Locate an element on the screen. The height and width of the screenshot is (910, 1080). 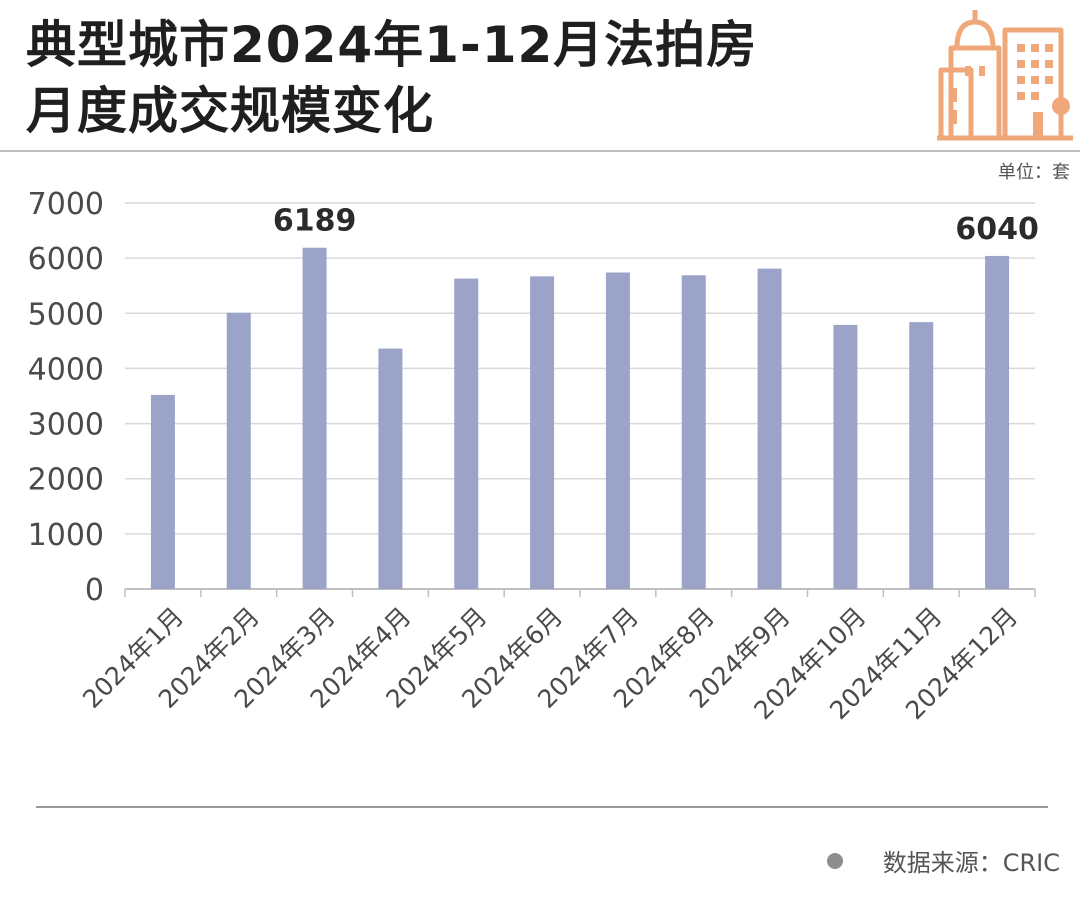
chart-title-line-2: 月度成交规模变化 is located at coordinates (230, 111).